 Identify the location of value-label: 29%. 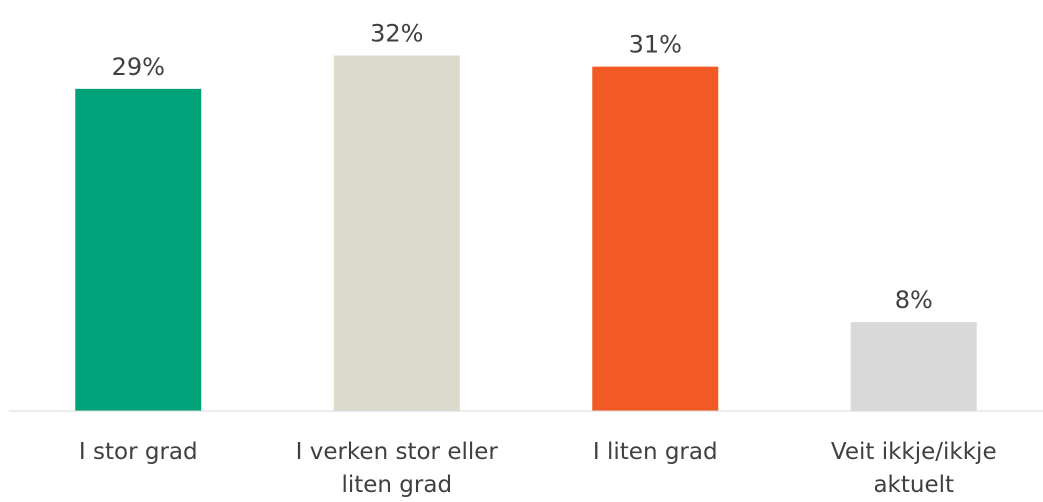
(138, 67).